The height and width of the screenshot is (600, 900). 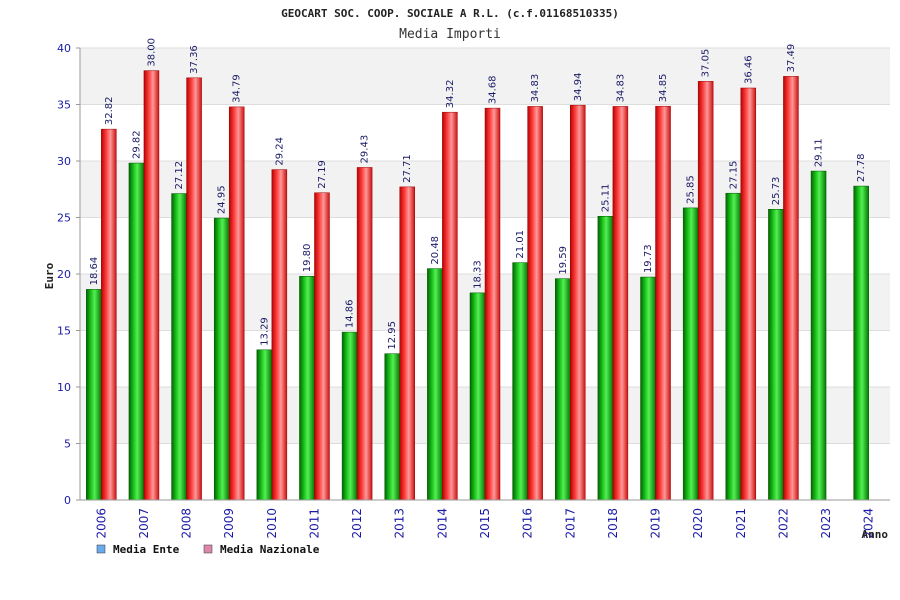 What do you see at coordinates (94, 271) in the screenshot?
I see `data-label: 18.64` at bounding box center [94, 271].